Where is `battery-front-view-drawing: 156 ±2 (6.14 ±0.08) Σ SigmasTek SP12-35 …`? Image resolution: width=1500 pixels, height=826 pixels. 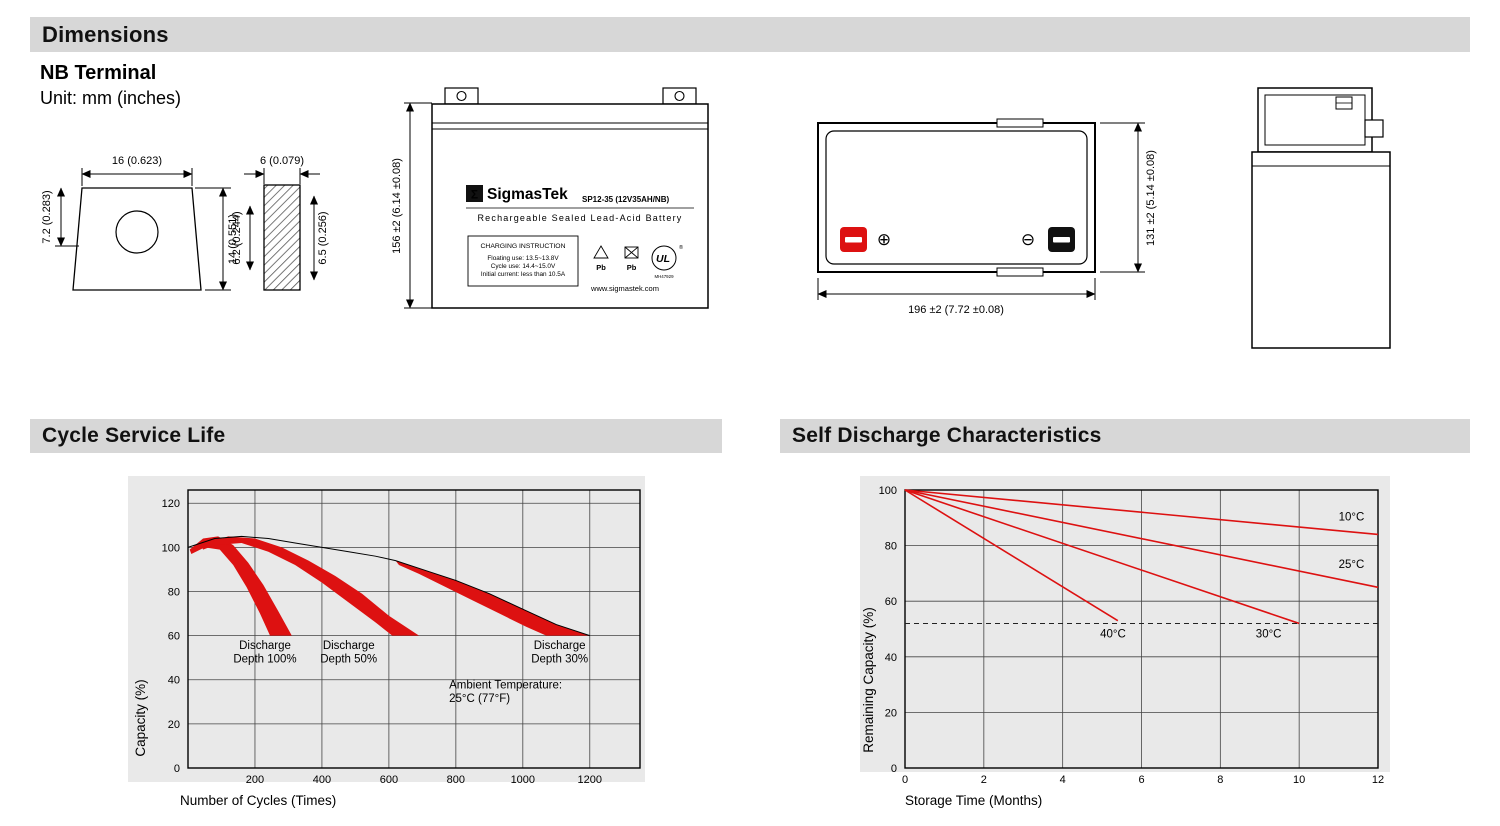
battery-front-view-drawing: 156 ±2 (6.14 ±0.08) Σ SigmasTek SP12-35 … is located at coordinates (550, 198).